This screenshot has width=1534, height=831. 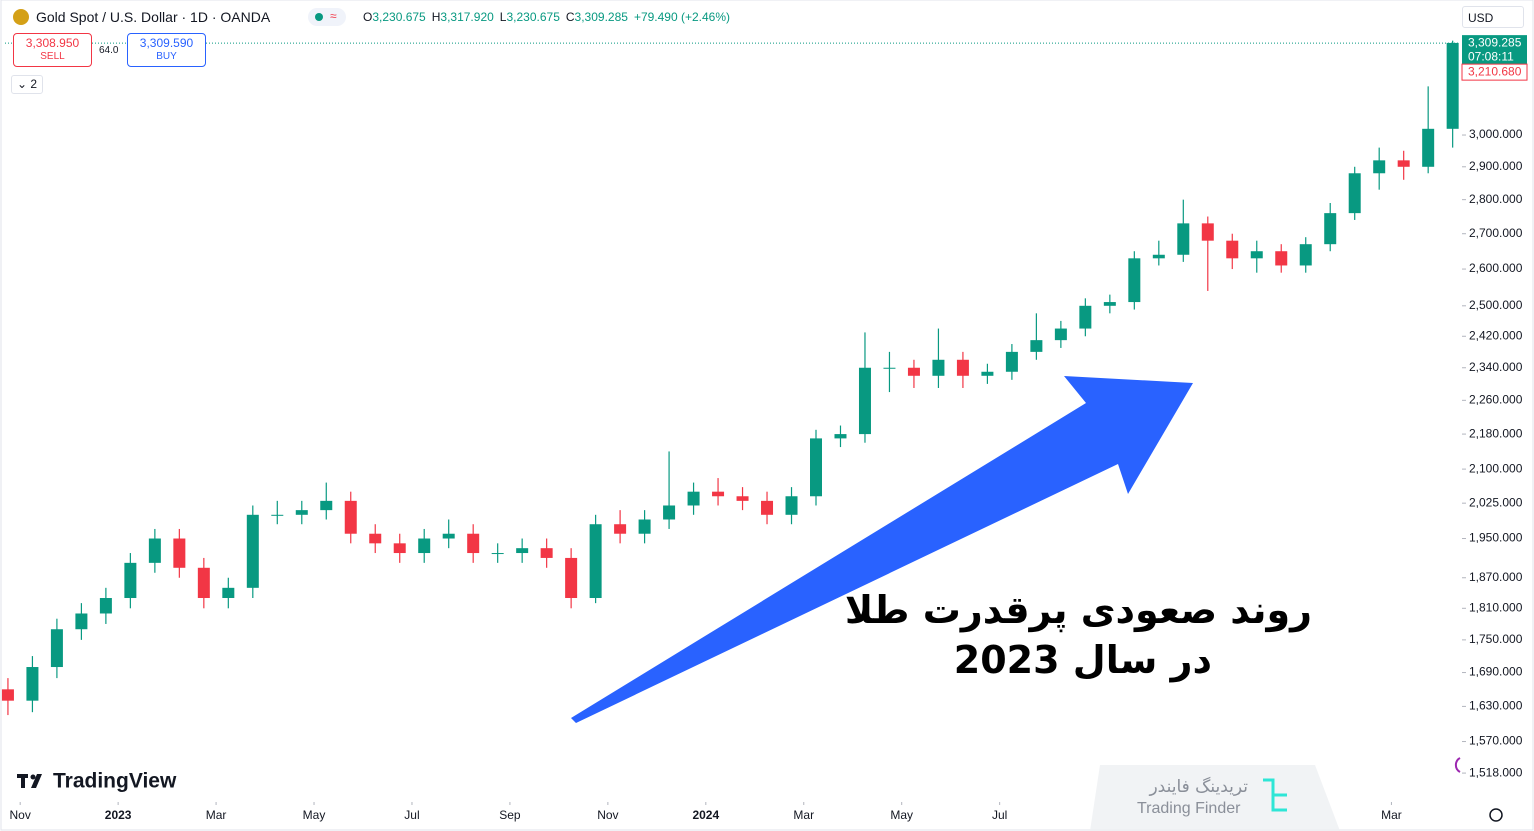 I want to click on y-tick-label: 1,750.000, so click(x=1496, y=639).